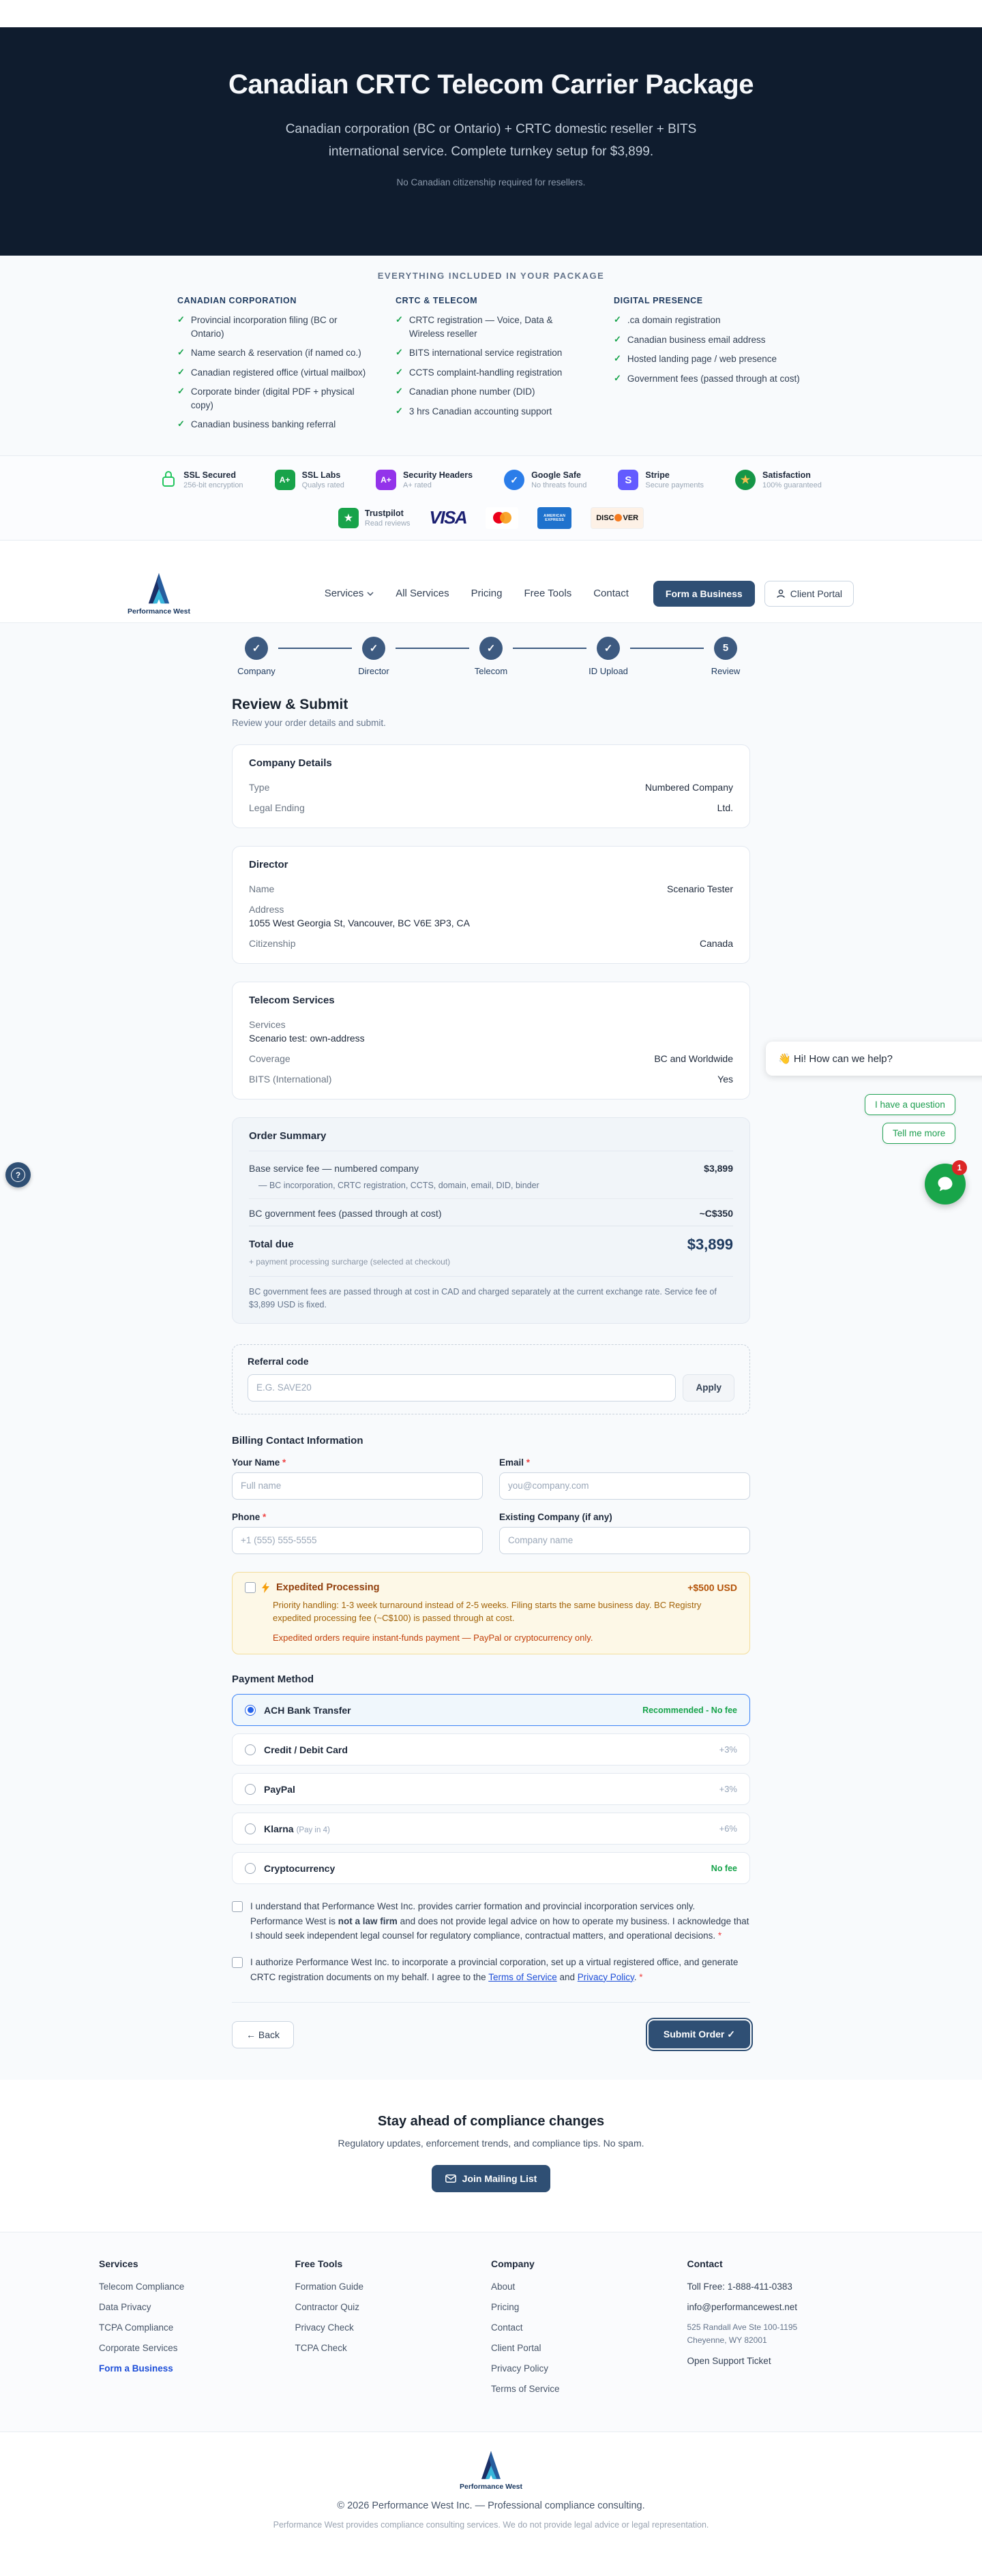  Describe the element at coordinates (158, 594) in the screenshot. I see `brand-logo: Performance West` at that location.